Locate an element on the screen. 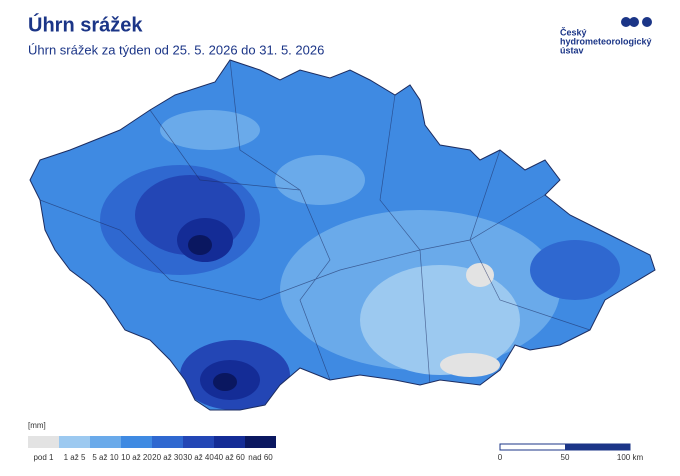  scale-segment is located at coordinates (597, 447).